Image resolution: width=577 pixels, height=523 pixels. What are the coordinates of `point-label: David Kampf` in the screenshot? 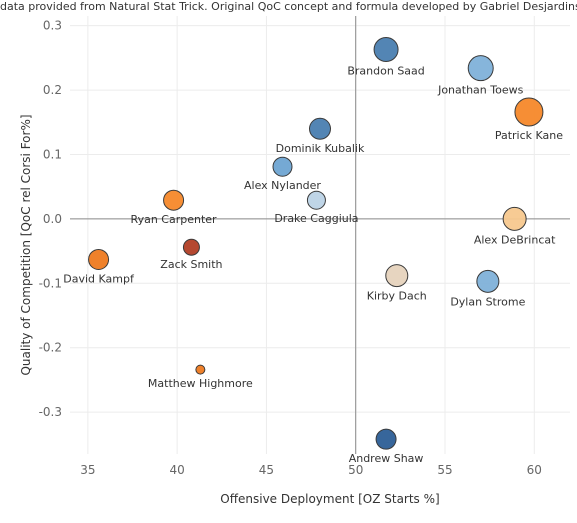 It's located at (99, 278).